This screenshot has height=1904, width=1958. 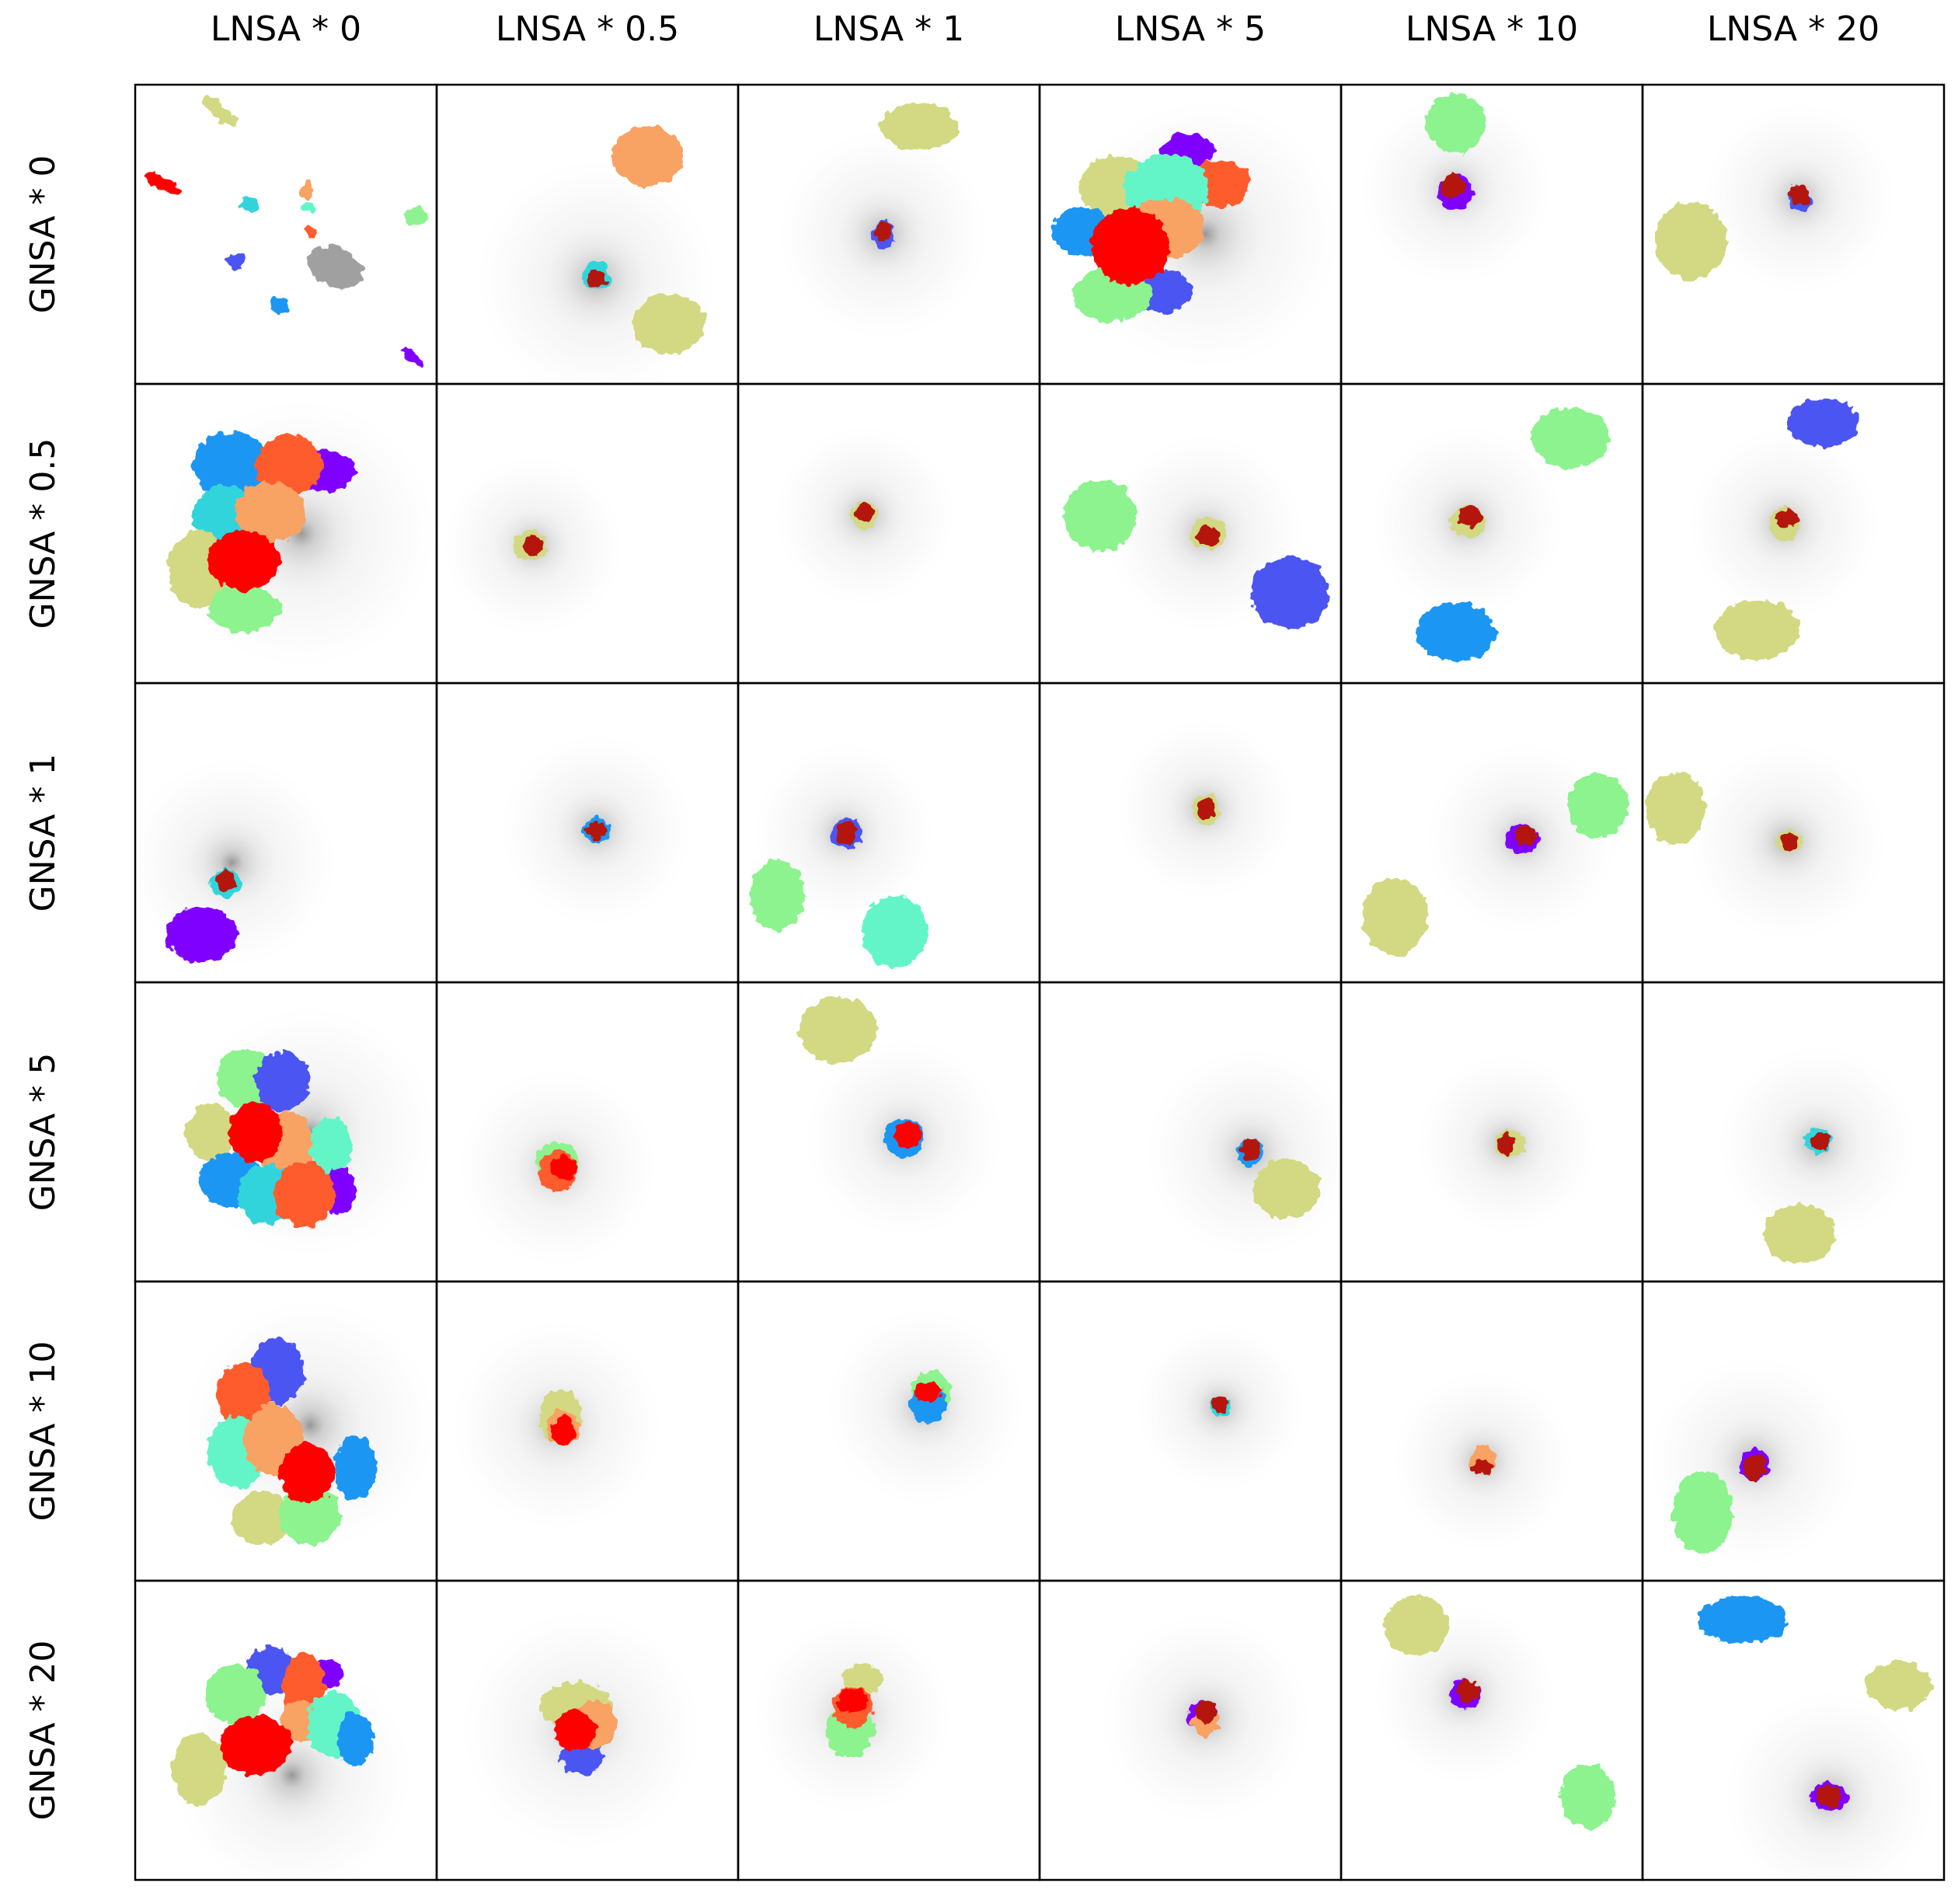 What do you see at coordinates (43, 833) in the screenshot?
I see `row-label: GNSA * 1` at bounding box center [43, 833].